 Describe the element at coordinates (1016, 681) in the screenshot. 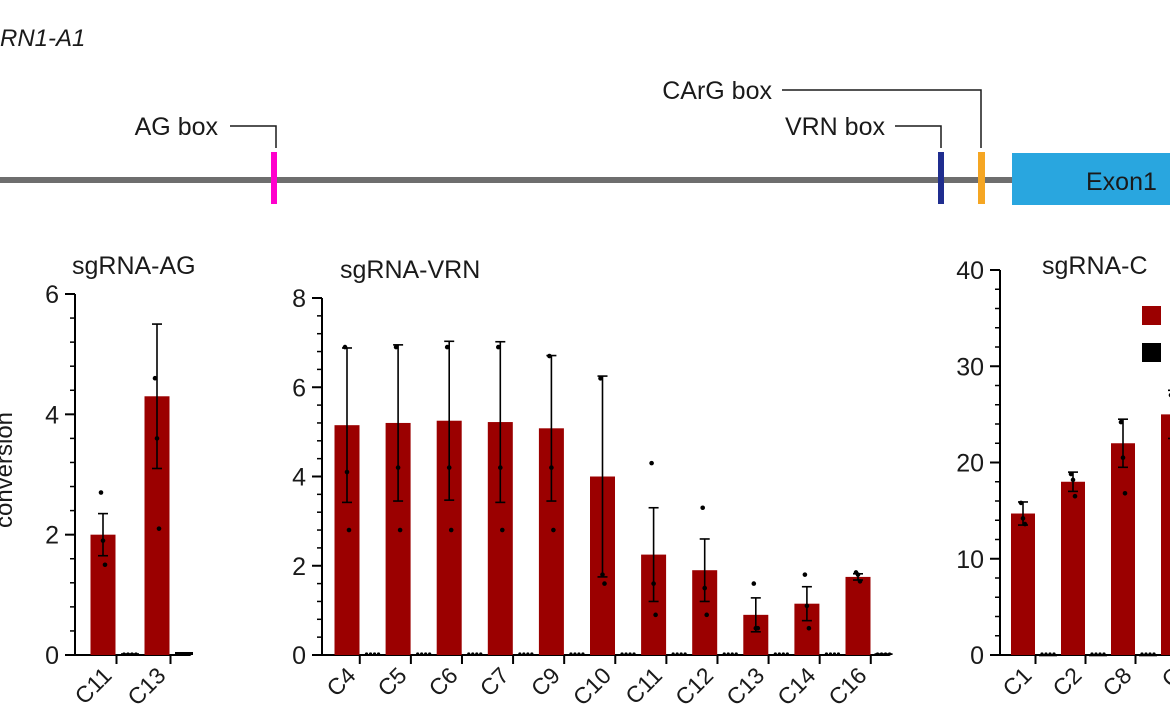

I see `x-tick-label: C1` at that location.